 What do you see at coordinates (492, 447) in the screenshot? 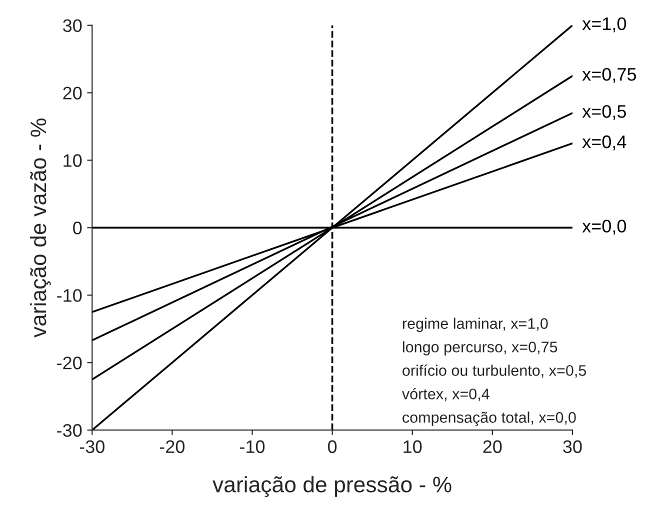
I see `x-tick-label: 20` at bounding box center [492, 447].